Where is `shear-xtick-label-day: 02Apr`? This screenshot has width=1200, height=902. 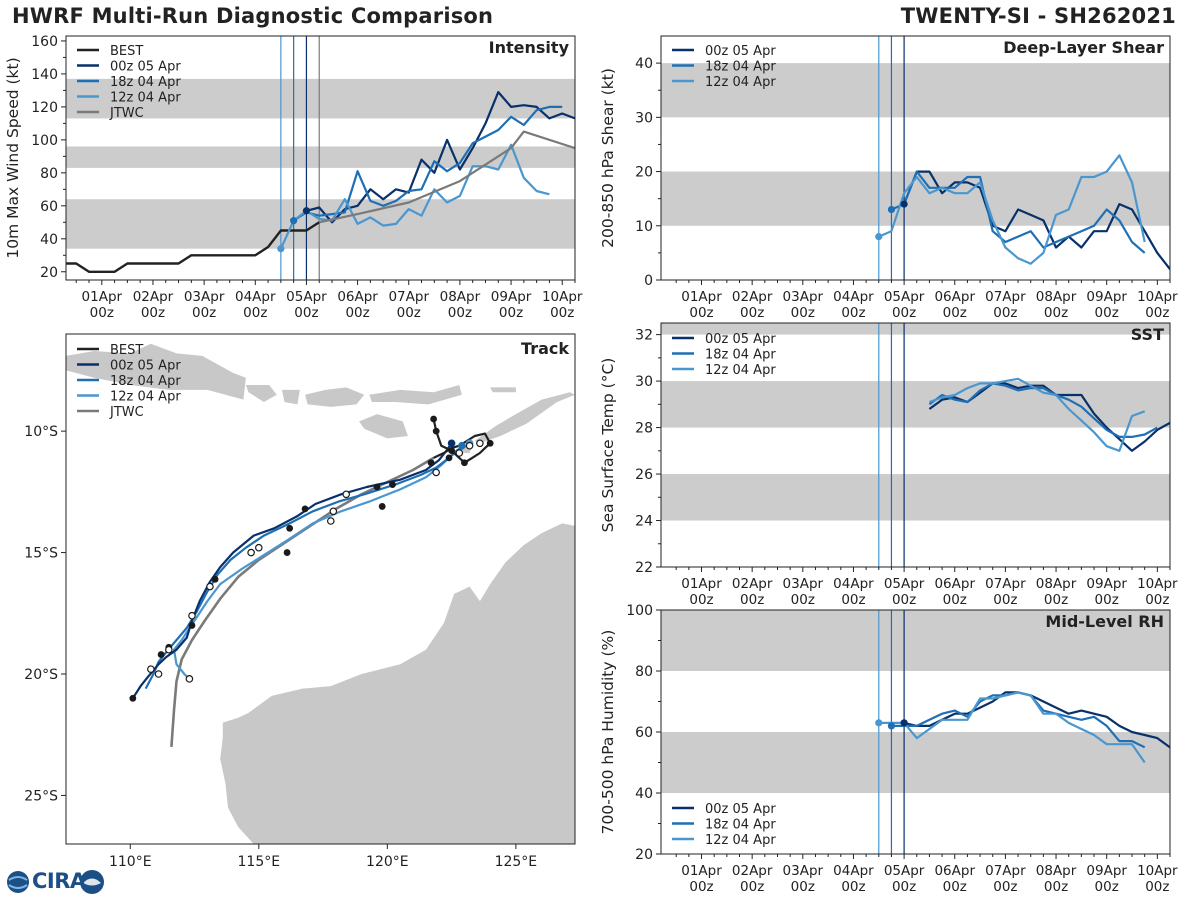
shear-xtick-label-day: 02Apr is located at coordinates (752, 297).